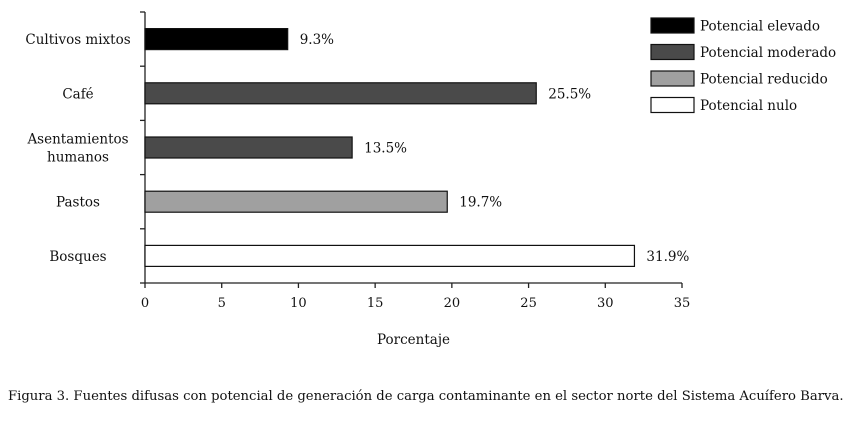 This screenshot has height=423, width=854. I want to click on x-tick-label: 5, so click(222, 303).